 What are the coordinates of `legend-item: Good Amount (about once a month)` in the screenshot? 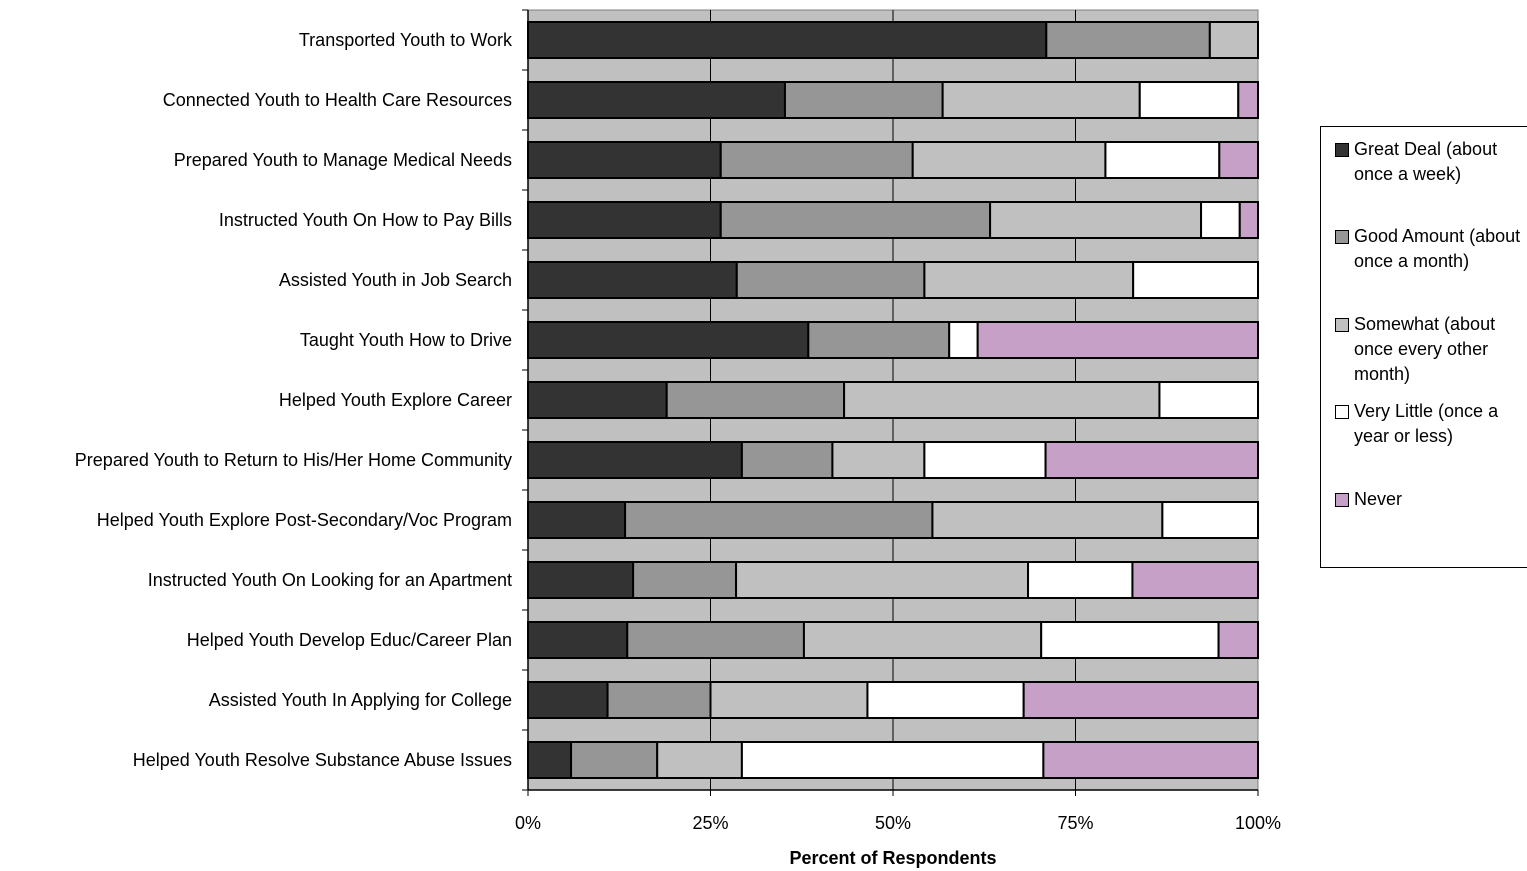 It's located at (1431, 249).